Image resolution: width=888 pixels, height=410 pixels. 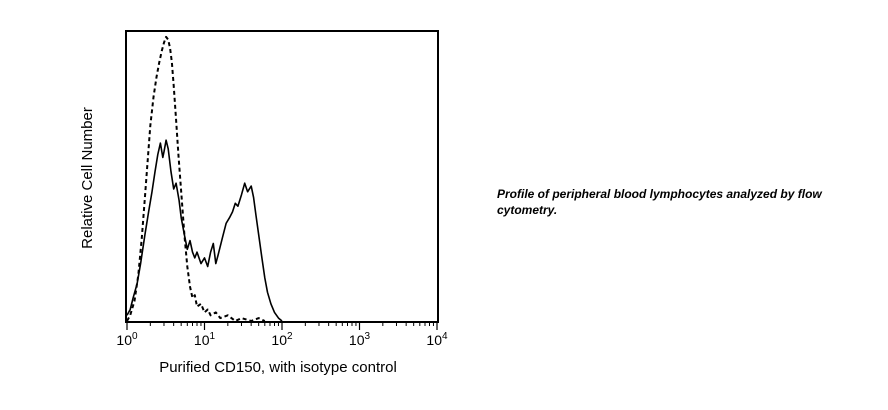 I want to click on x-tick-label: 10¹, so click(x=205, y=339).